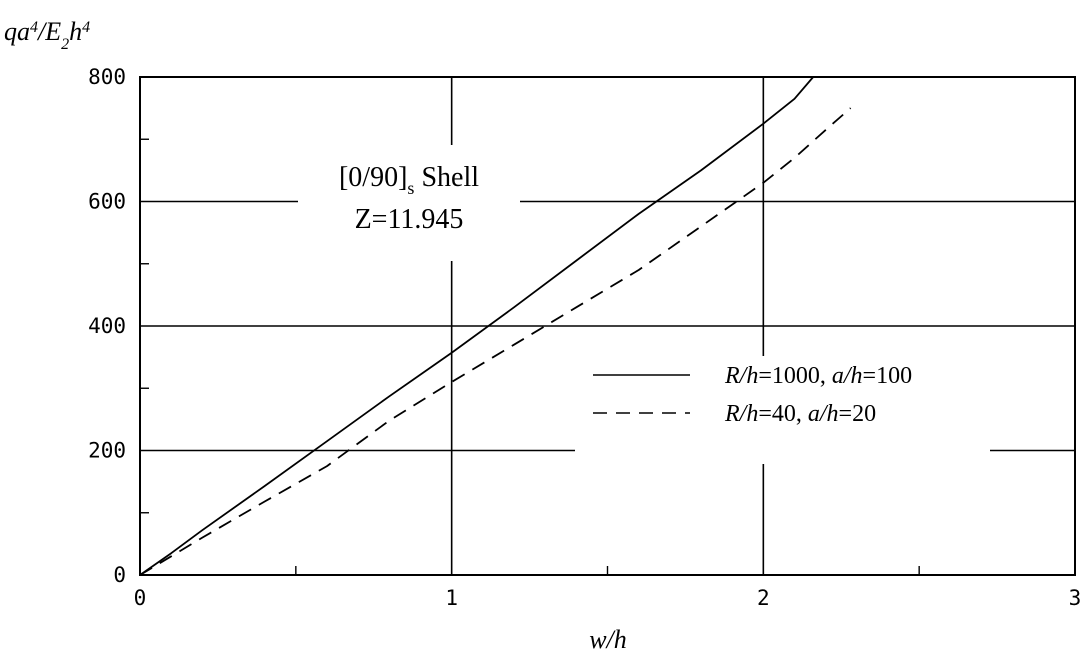 The width and height of the screenshot is (1082, 663). I want to click on legend: R/h=1000, a/h=100 R/h=40, a/h=20, so click(752, 395).